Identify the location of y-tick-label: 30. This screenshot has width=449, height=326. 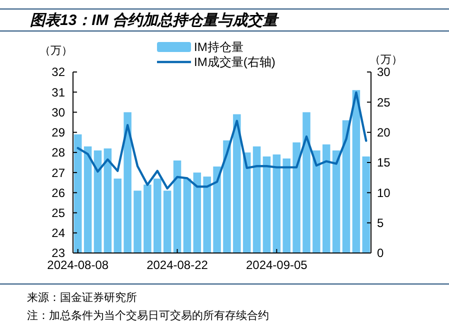
(59, 112).